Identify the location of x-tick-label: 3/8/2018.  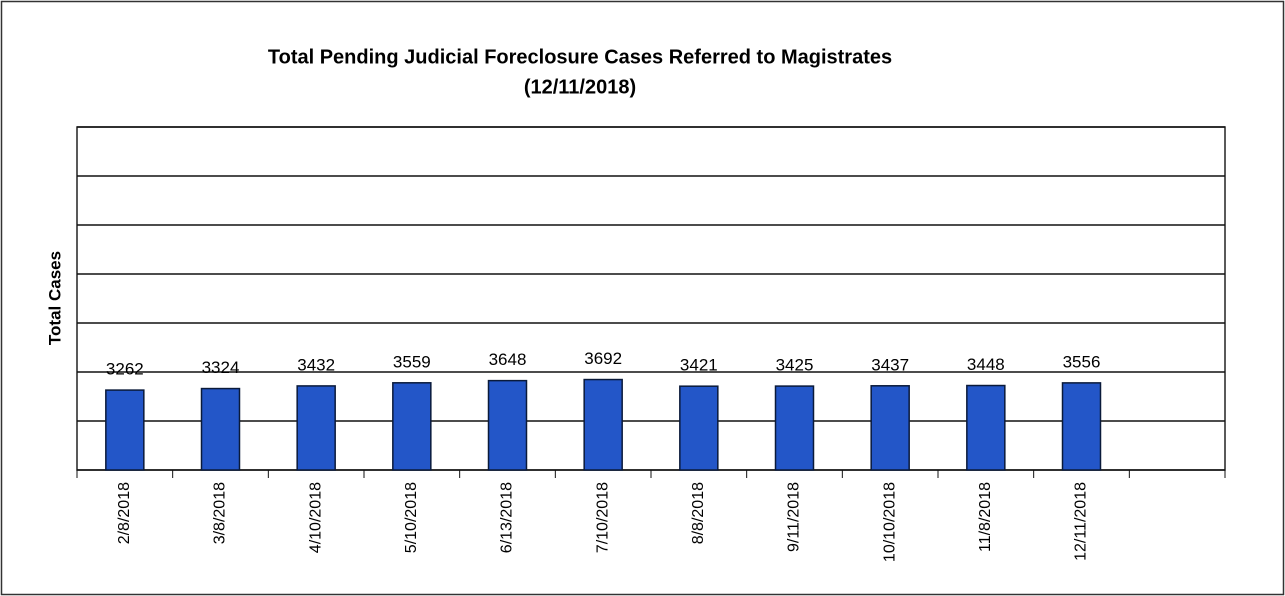
(220, 513).